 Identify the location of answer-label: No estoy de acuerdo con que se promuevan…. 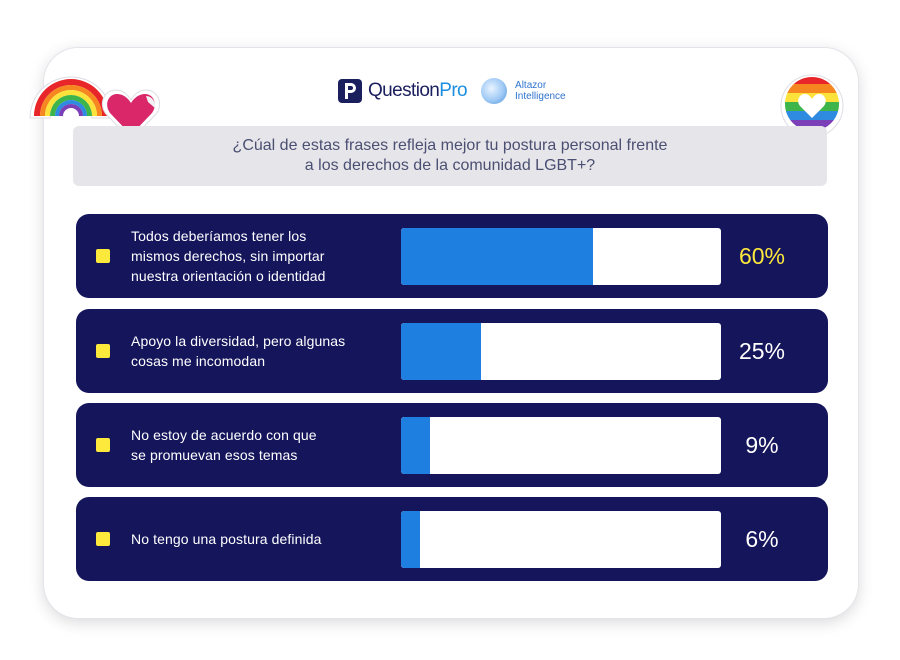
(261, 445).